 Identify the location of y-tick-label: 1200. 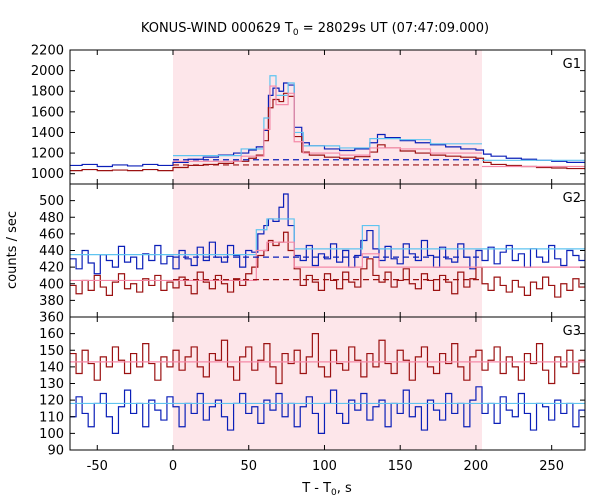
(47, 154).